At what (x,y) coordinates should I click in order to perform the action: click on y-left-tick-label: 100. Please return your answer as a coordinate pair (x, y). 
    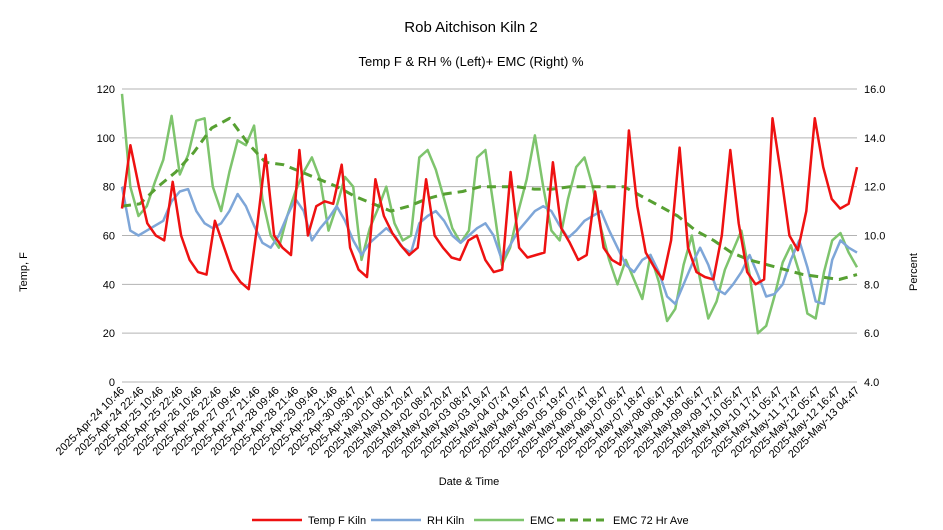
    Looking at the image, I should click on (106, 139).